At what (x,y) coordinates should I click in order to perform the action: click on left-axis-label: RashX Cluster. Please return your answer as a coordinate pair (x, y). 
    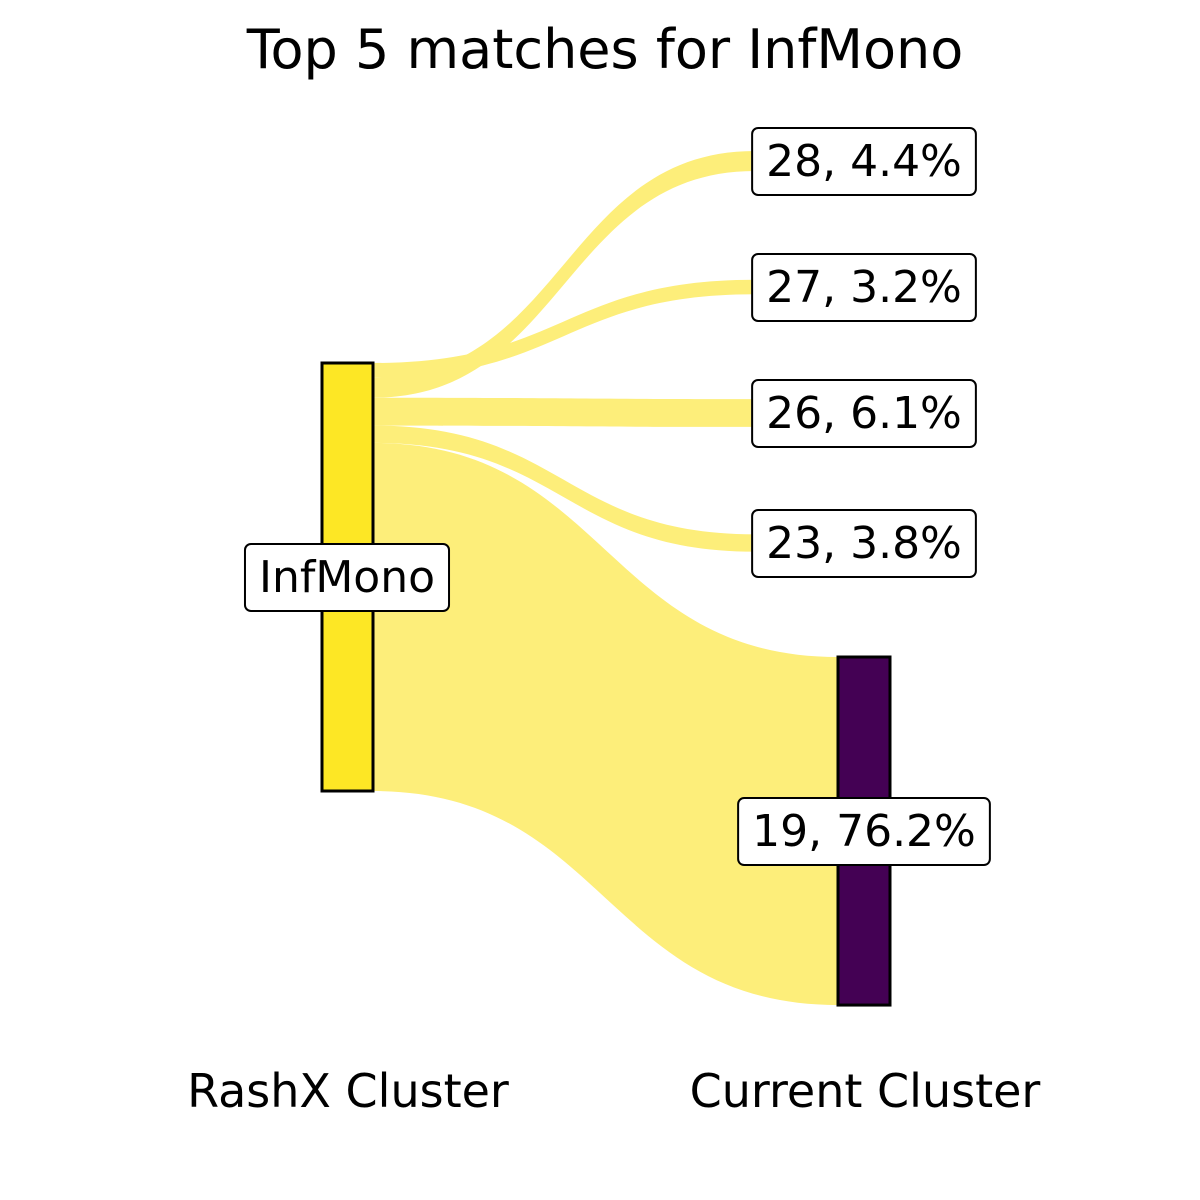
    Looking at the image, I should click on (348, 1091).